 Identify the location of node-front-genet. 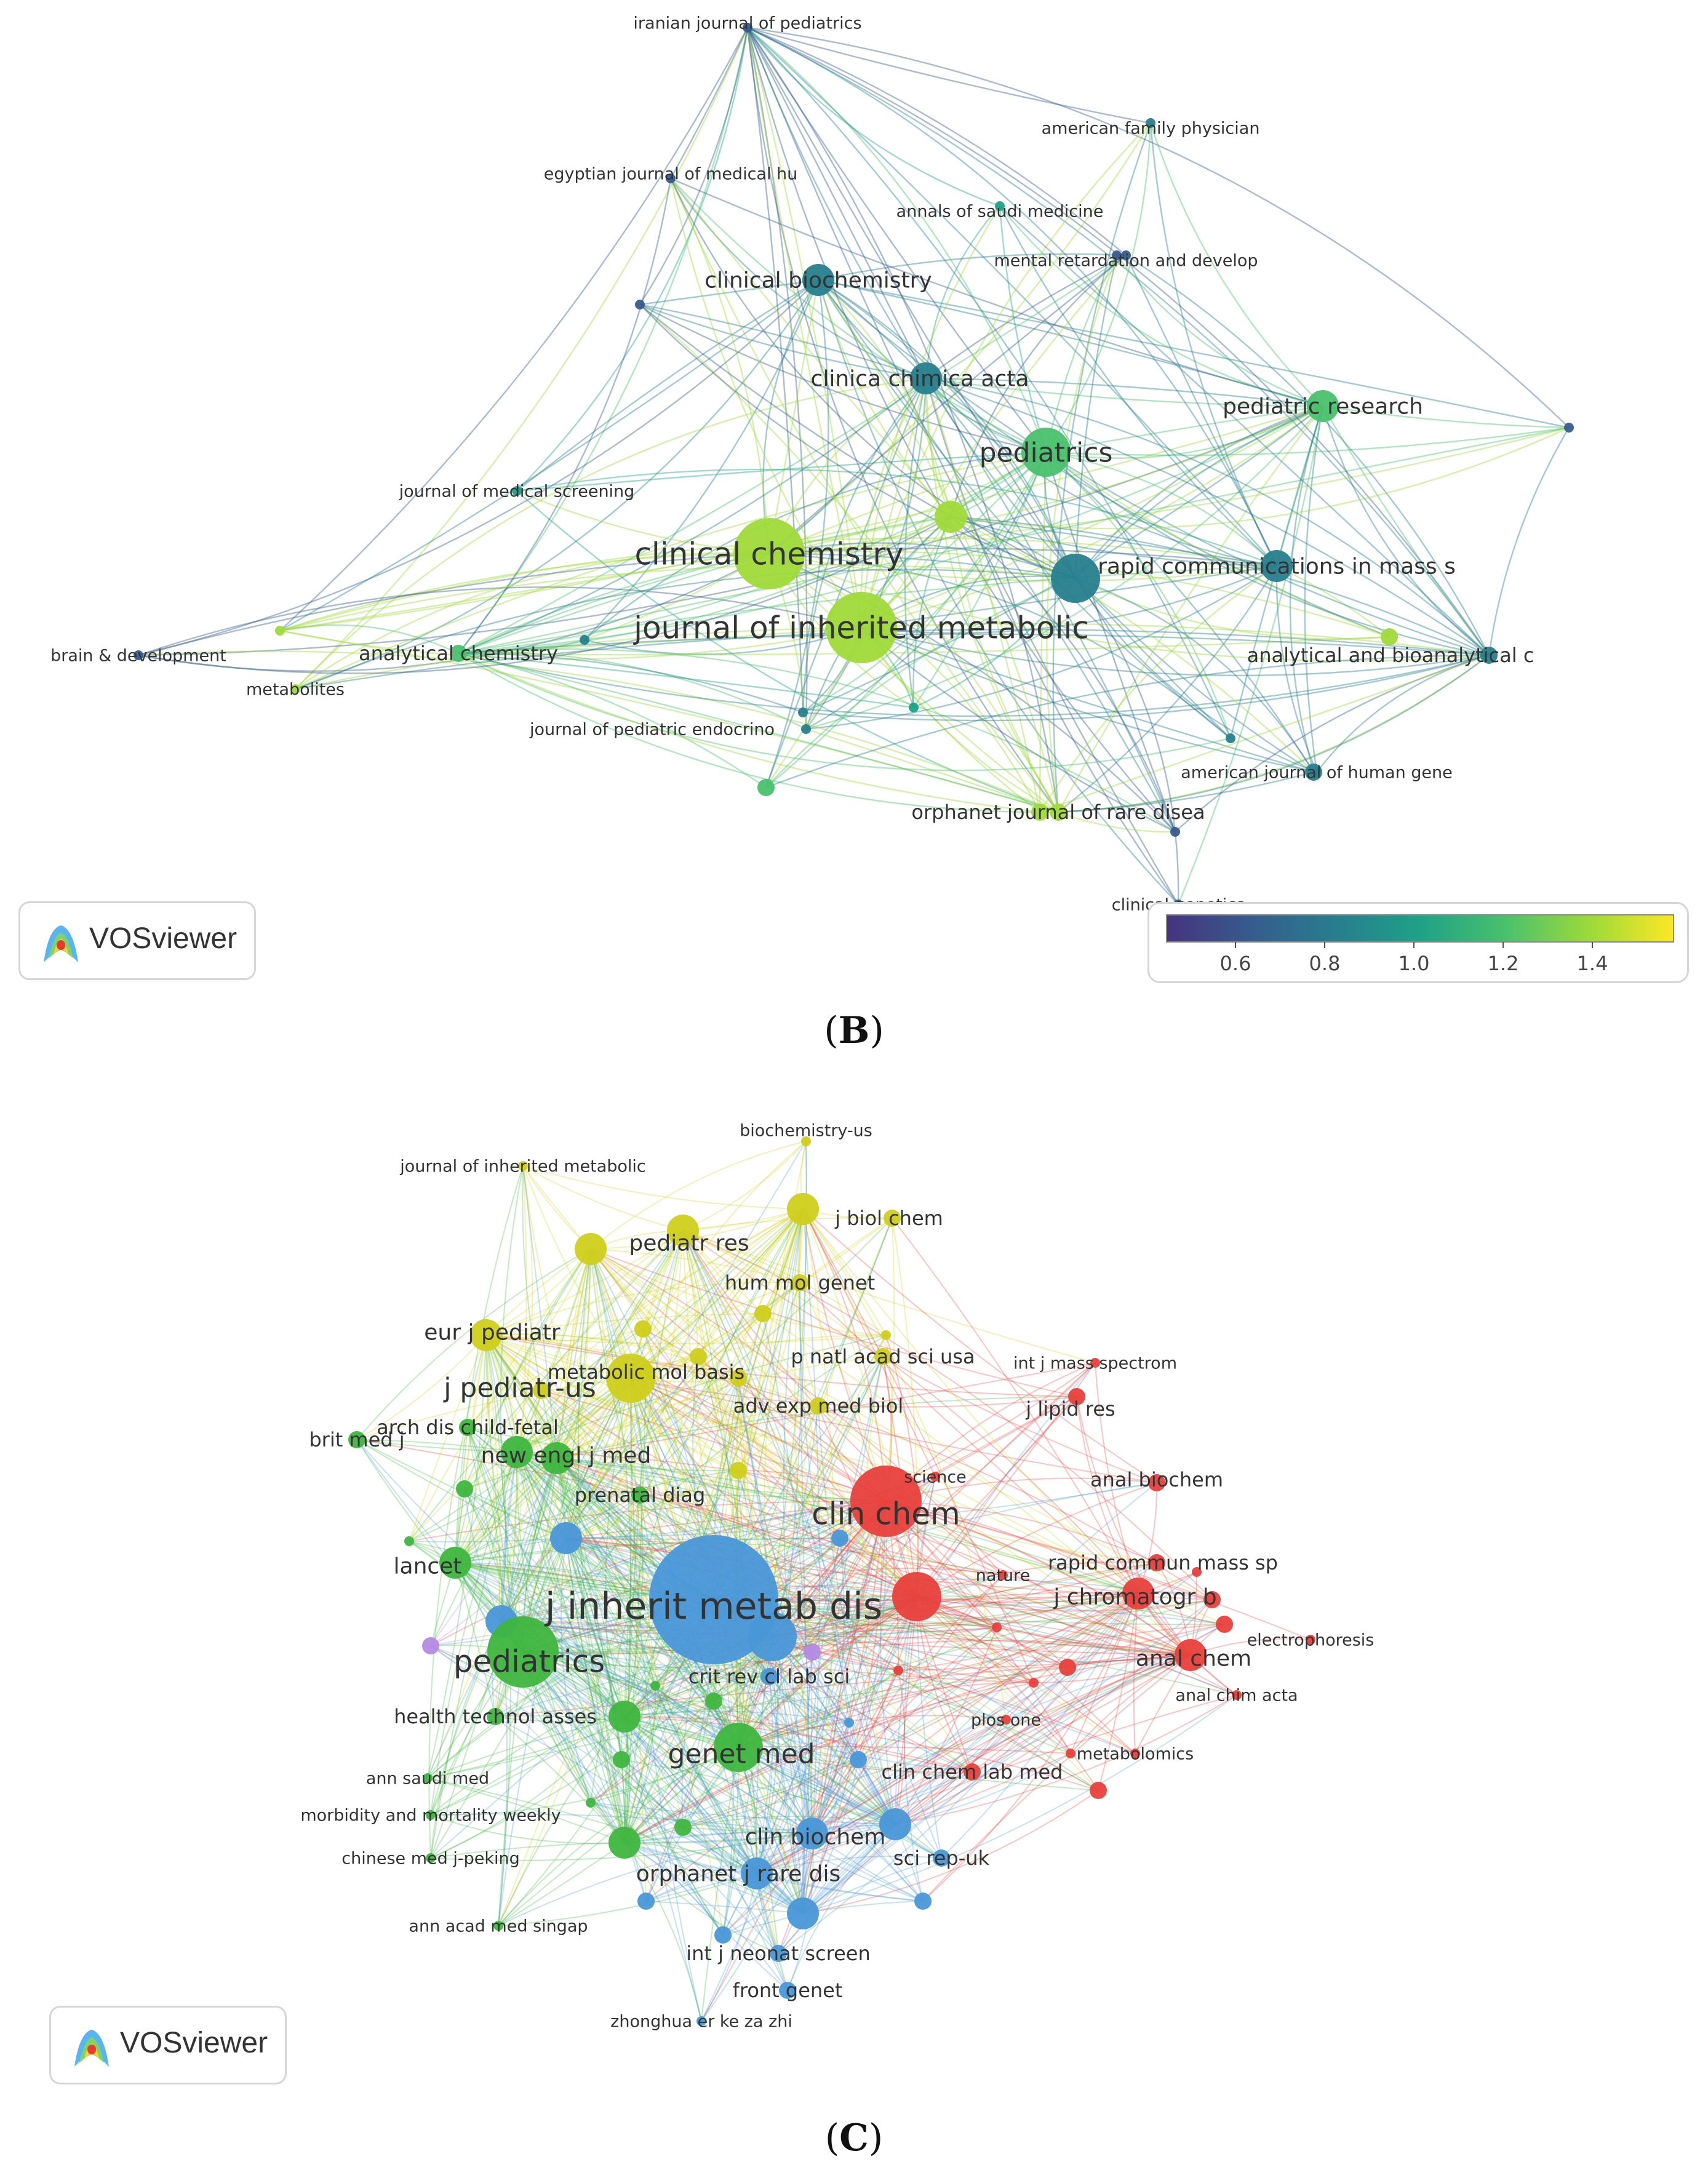
(788, 1990).